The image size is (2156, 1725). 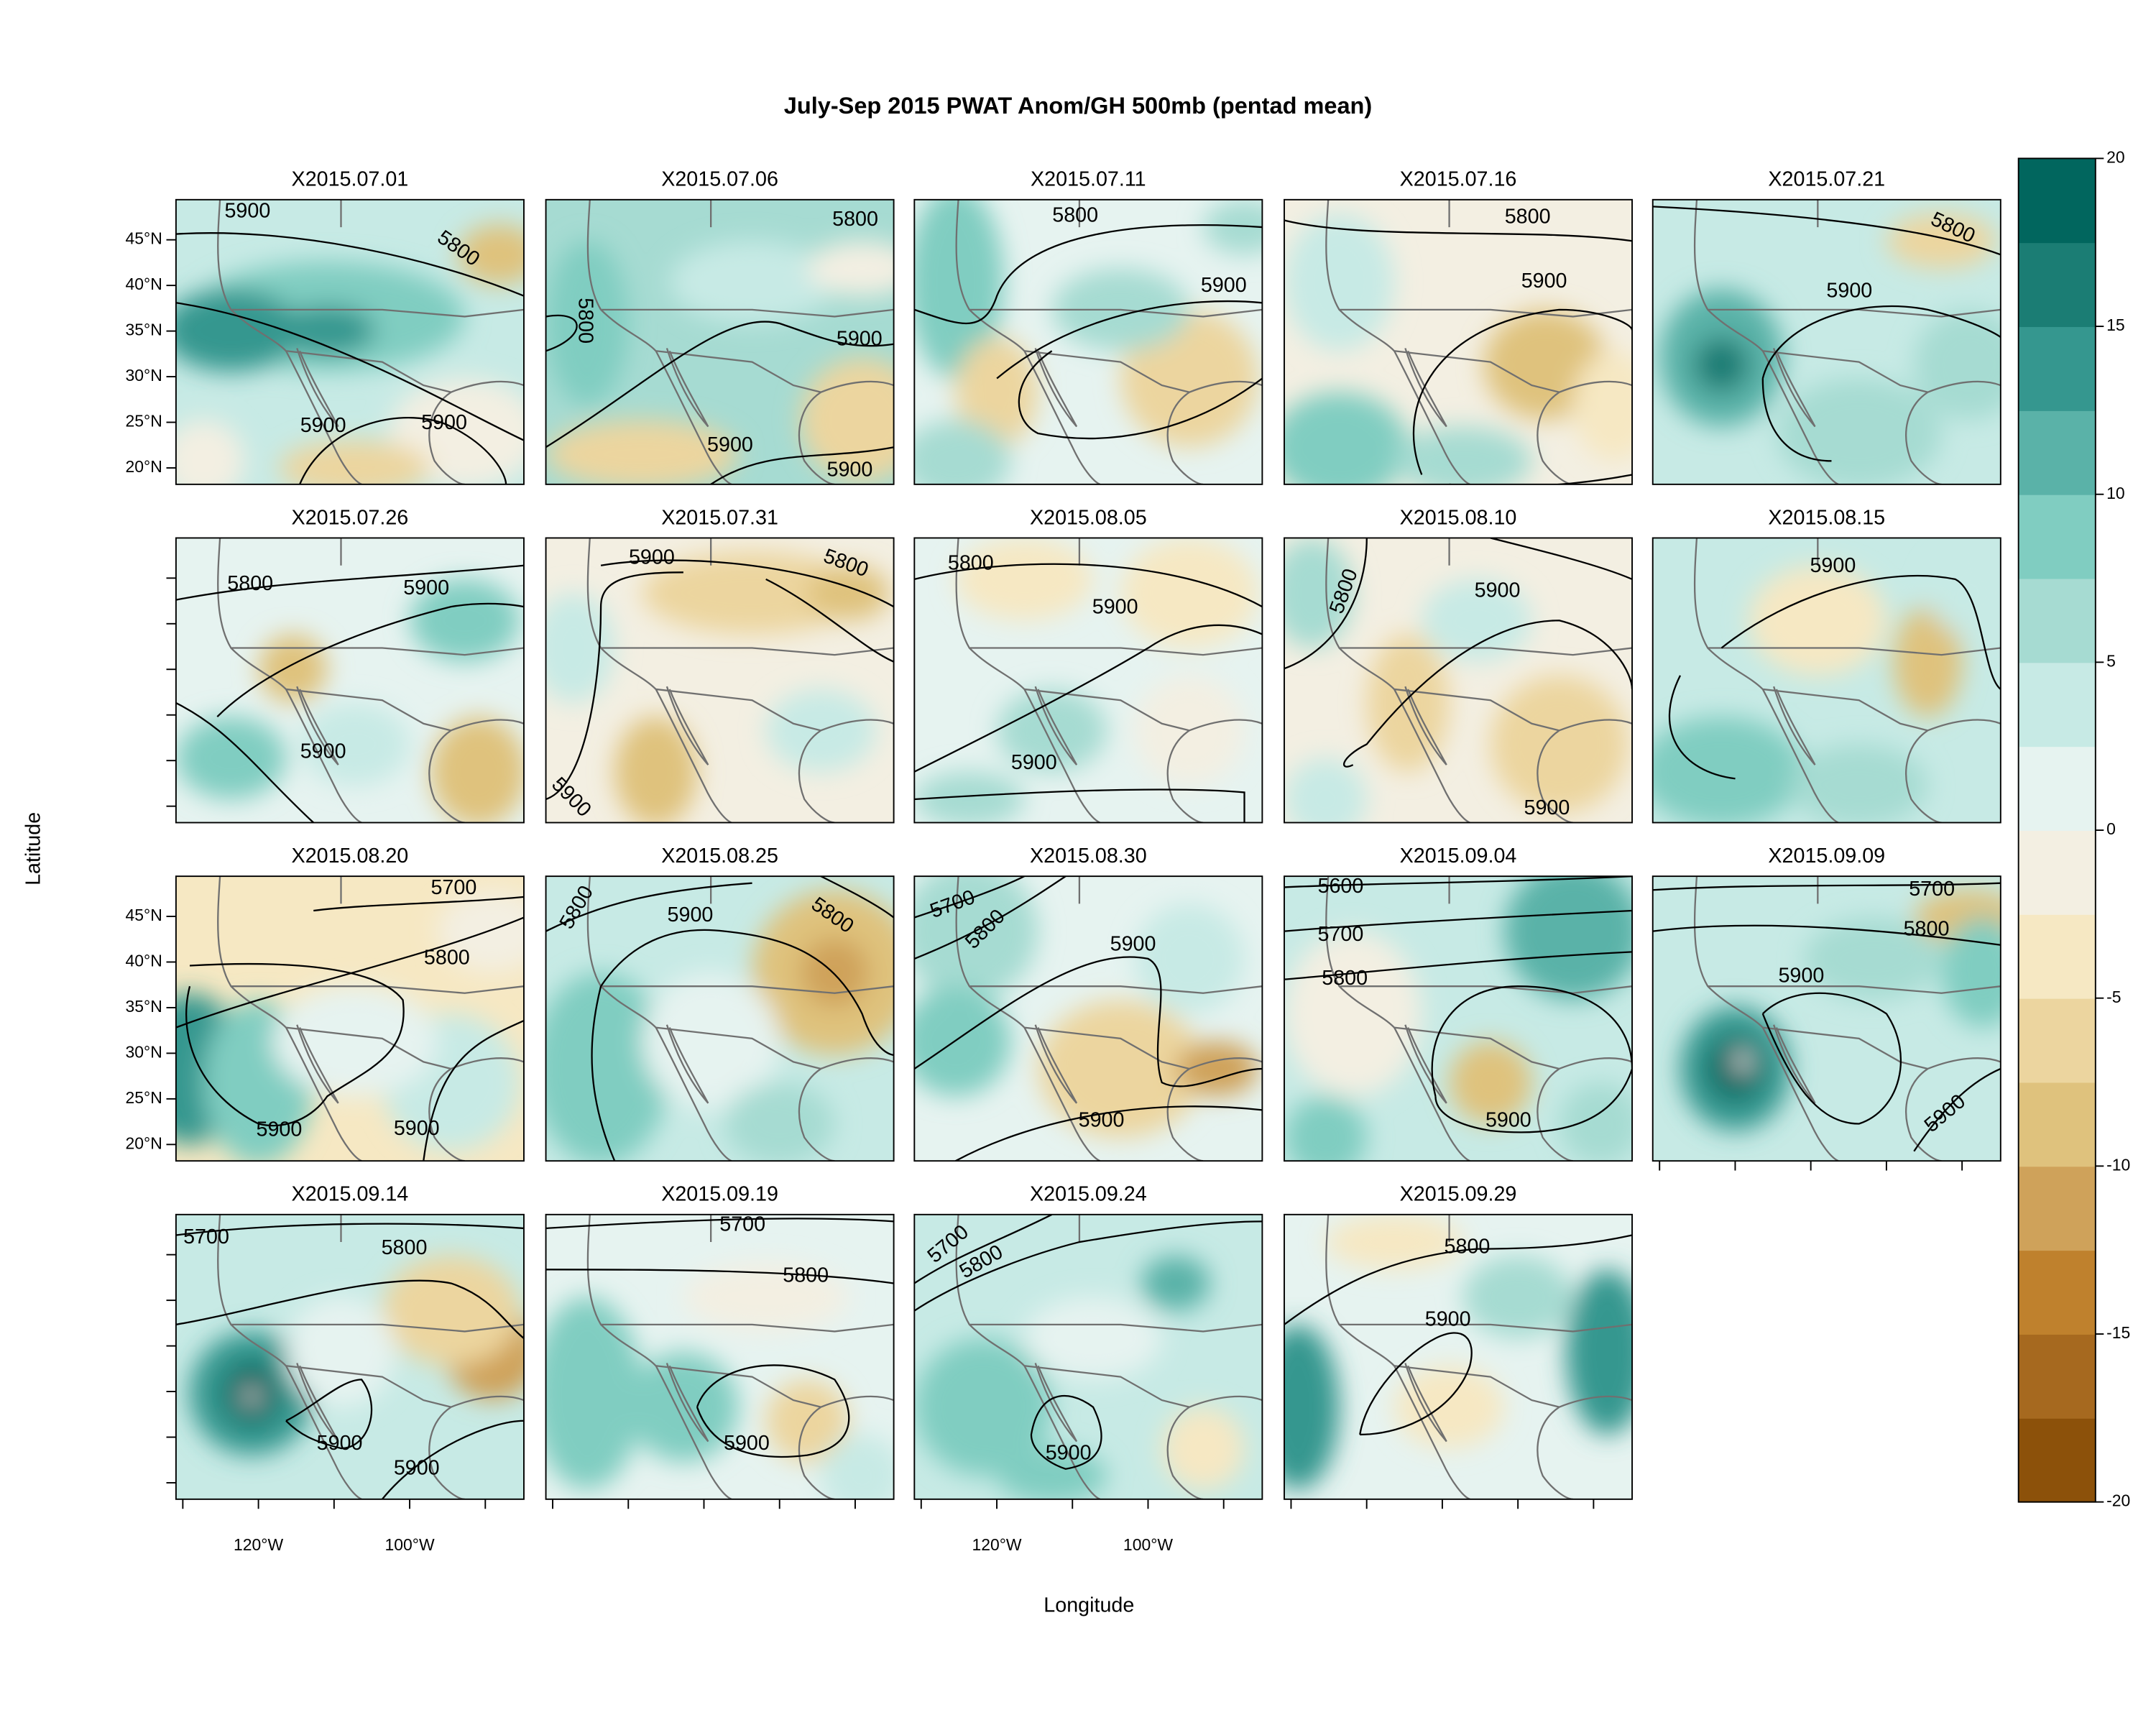 What do you see at coordinates (143, 284) in the screenshot?
I see `y-tick-label: 40°N` at bounding box center [143, 284].